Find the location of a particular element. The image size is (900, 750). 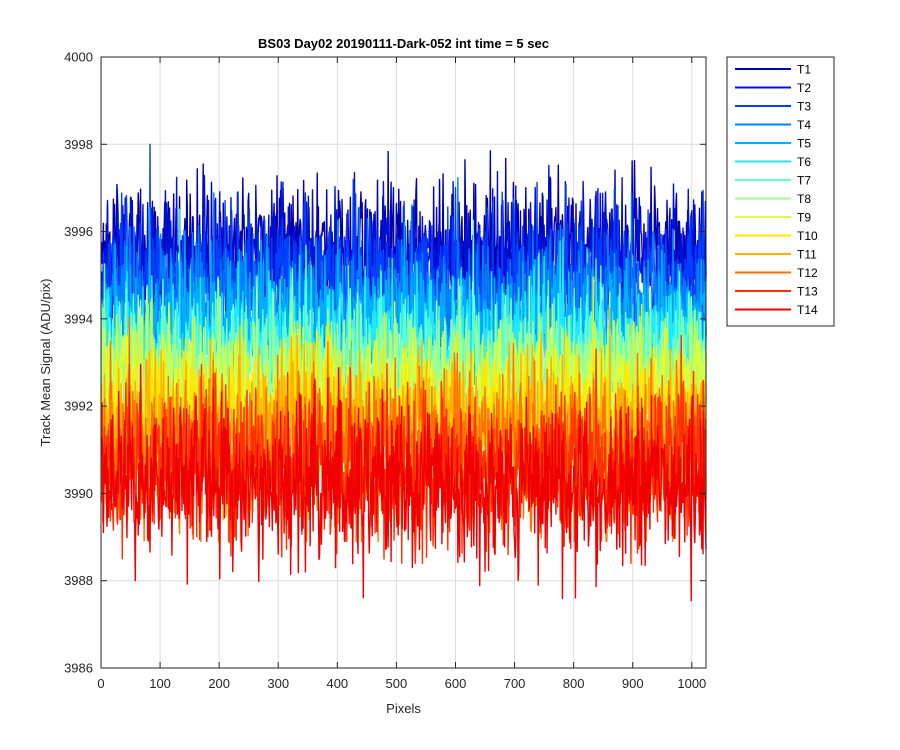

legend-label-t6: T6 is located at coordinates (804, 162).